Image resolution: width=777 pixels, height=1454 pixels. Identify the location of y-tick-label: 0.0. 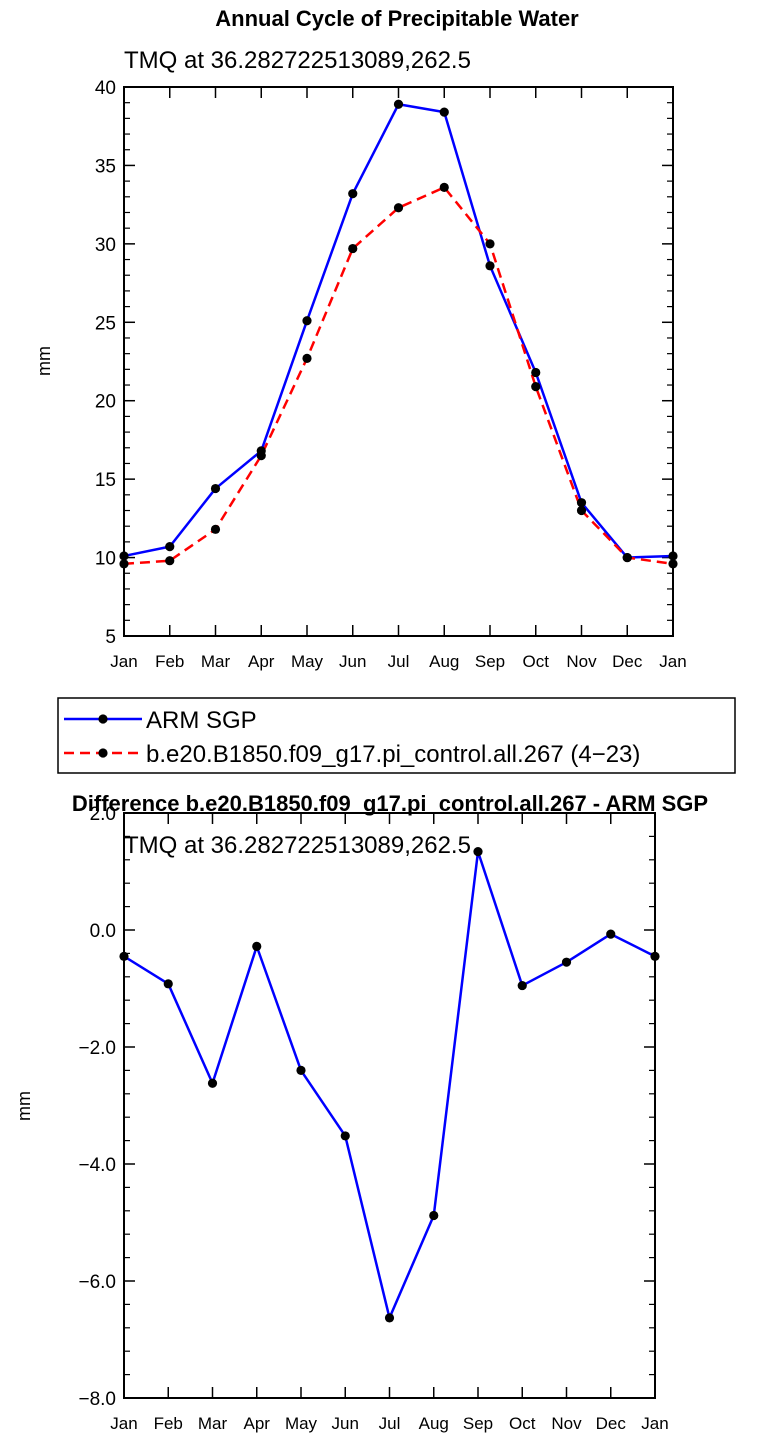
(103, 931).